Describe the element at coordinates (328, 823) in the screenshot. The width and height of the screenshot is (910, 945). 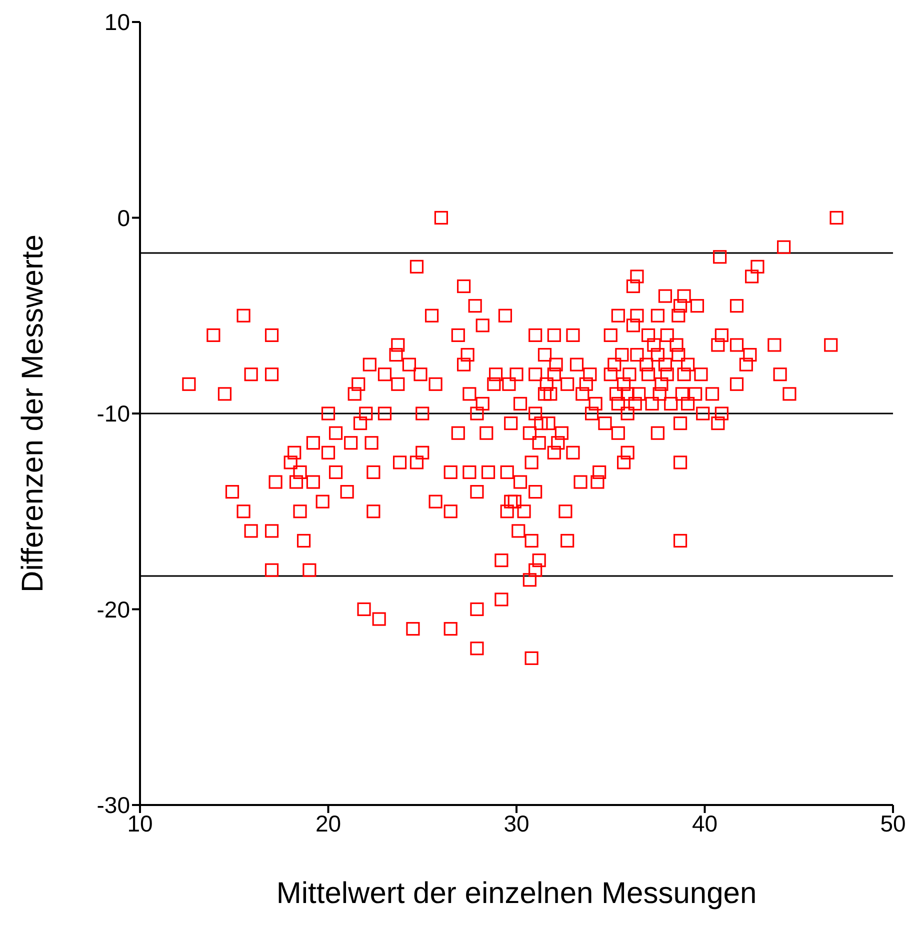
I see `x-tick-label: 20` at that location.